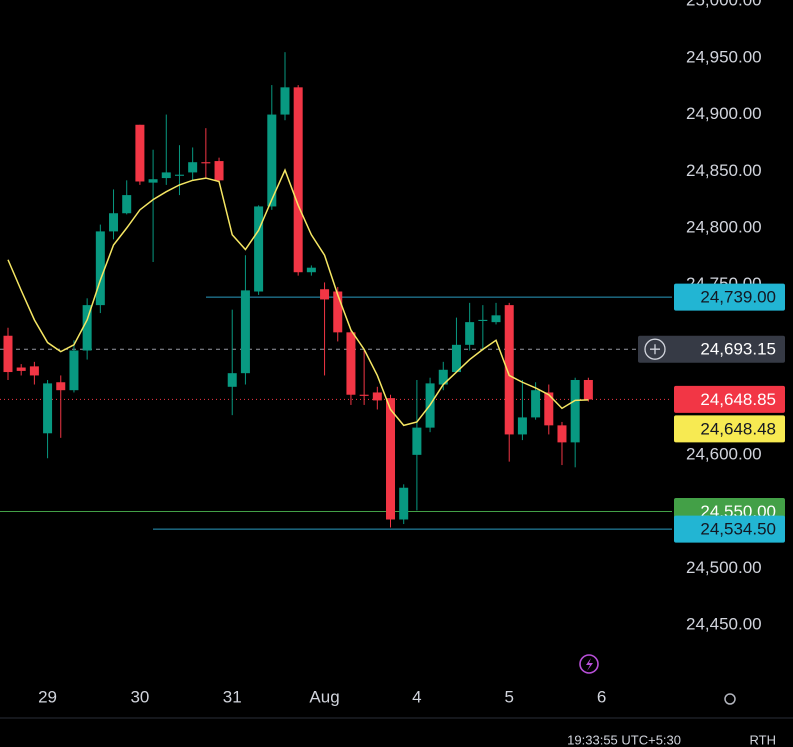 The image size is (793, 747). What do you see at coordinates (232, 696) in the screenshot?
I see `x-tick-label: 31` at bounding box center [232, 696].